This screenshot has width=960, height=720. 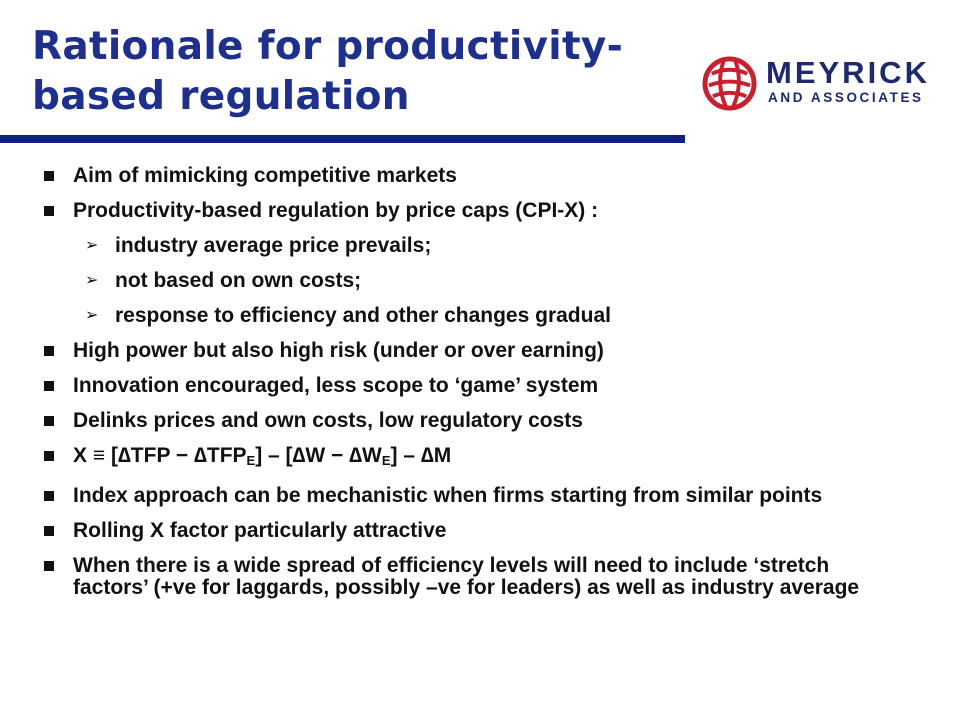 What do you see at coordinates (480, 246) in the screenshot?
I see `sub-bullet-item: ➢ industry average price prevails;` at bounding box center [480, 246].